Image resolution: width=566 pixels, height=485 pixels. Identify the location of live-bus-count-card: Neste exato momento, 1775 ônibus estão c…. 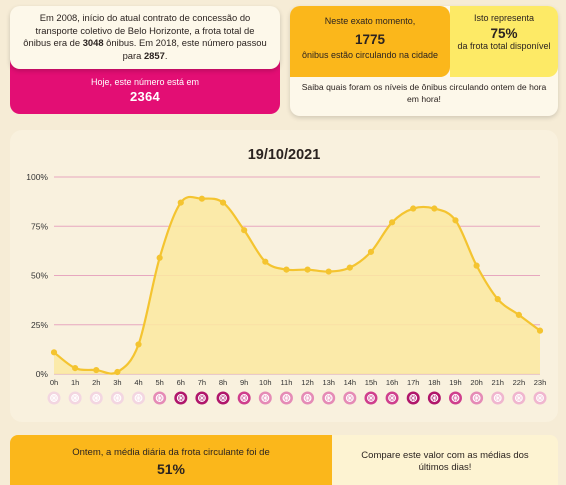
(370, 41).